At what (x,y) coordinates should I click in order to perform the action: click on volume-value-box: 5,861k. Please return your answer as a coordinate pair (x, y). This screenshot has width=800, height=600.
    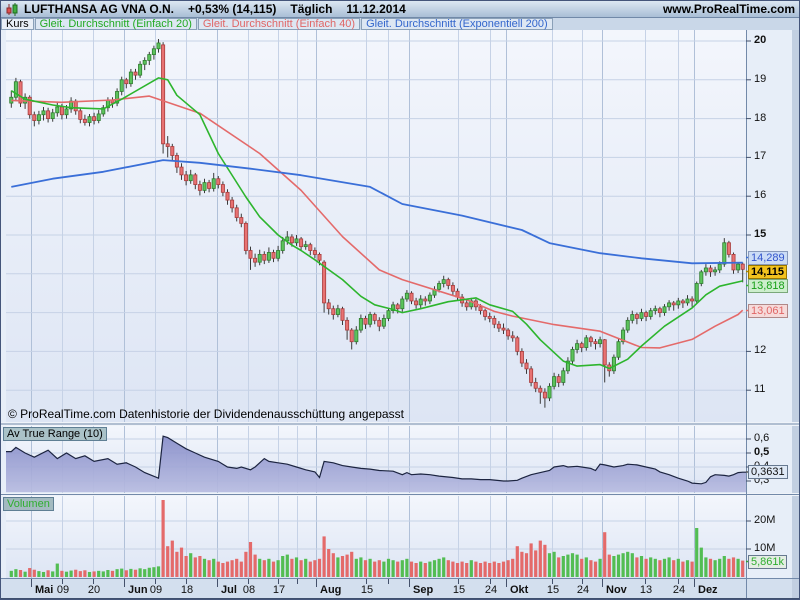
    Looking at the image, I should click on (768, 562).